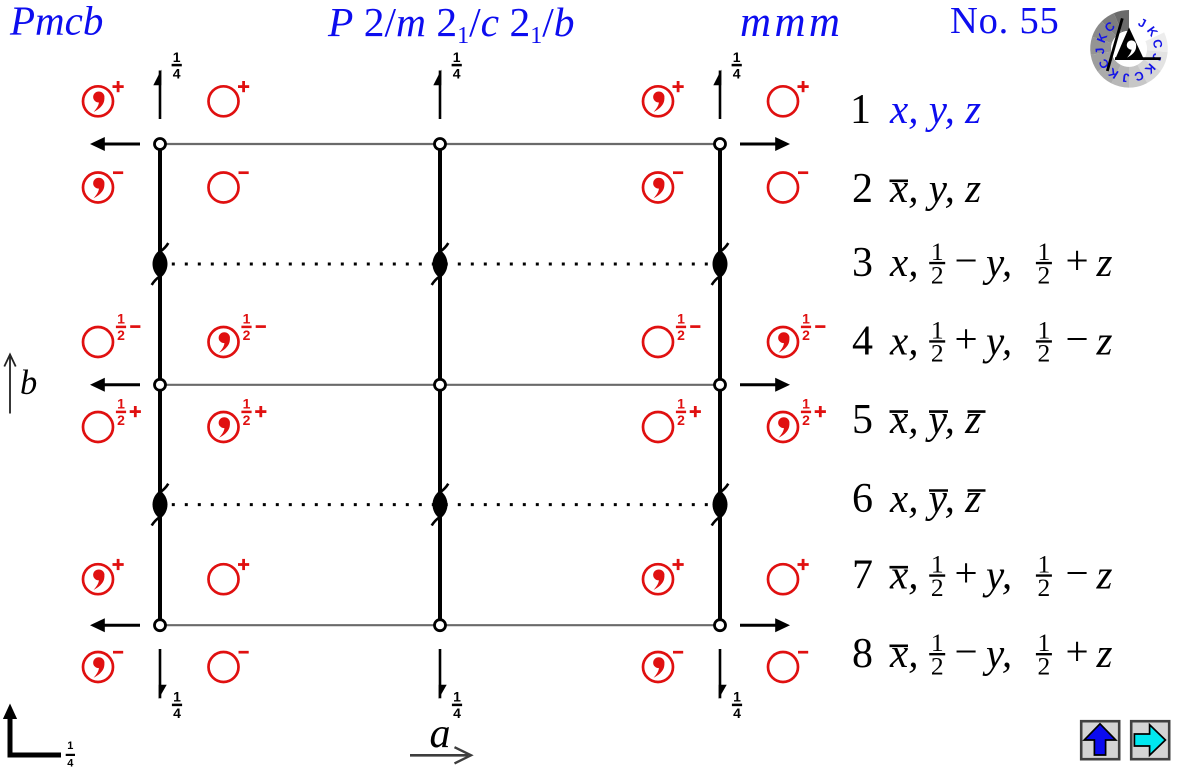  What do you see at coordinates (440, 734) in the screenshot?
I see `svg-text: a` at bounding box center [440, 734].